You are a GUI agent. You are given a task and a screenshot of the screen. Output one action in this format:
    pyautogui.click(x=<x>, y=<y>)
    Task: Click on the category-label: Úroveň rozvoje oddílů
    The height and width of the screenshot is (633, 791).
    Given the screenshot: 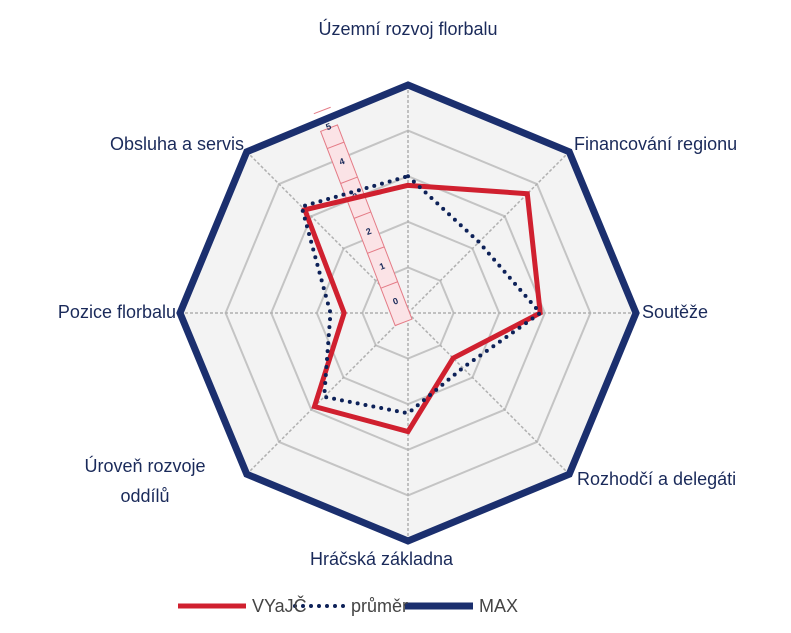 What is the action you would take?
    pyautogui.click(x=145, y=481)
    